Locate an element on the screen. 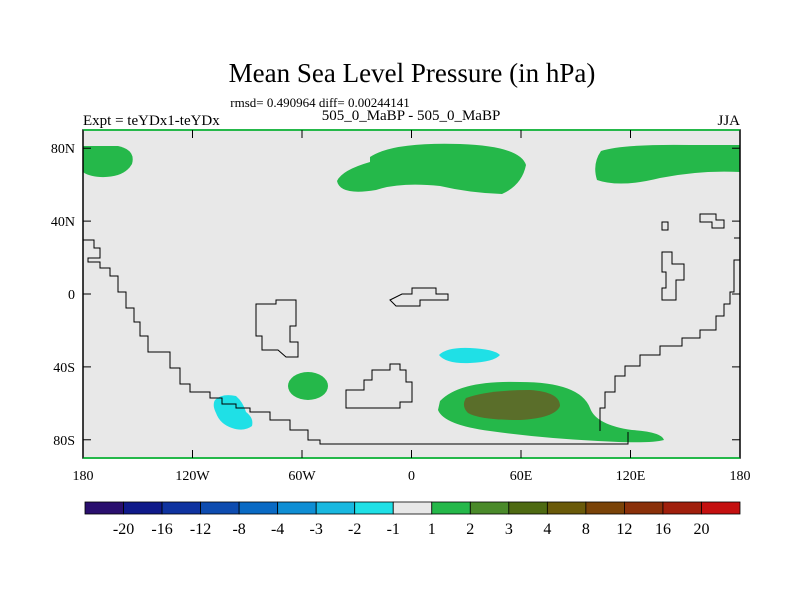  chart-title: Mean Sea Level Pressure (in hPa) is located at coordinates (412, 73).